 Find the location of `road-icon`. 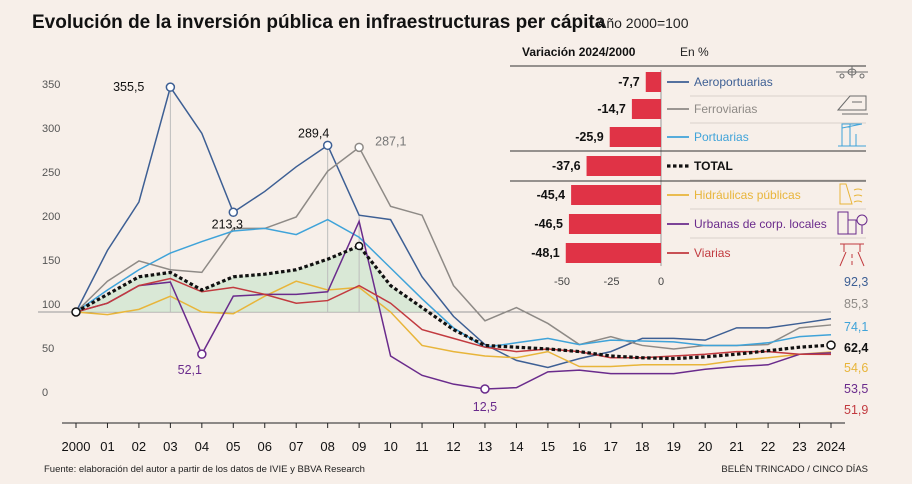

road-icon is located at coordinates (852, 255).